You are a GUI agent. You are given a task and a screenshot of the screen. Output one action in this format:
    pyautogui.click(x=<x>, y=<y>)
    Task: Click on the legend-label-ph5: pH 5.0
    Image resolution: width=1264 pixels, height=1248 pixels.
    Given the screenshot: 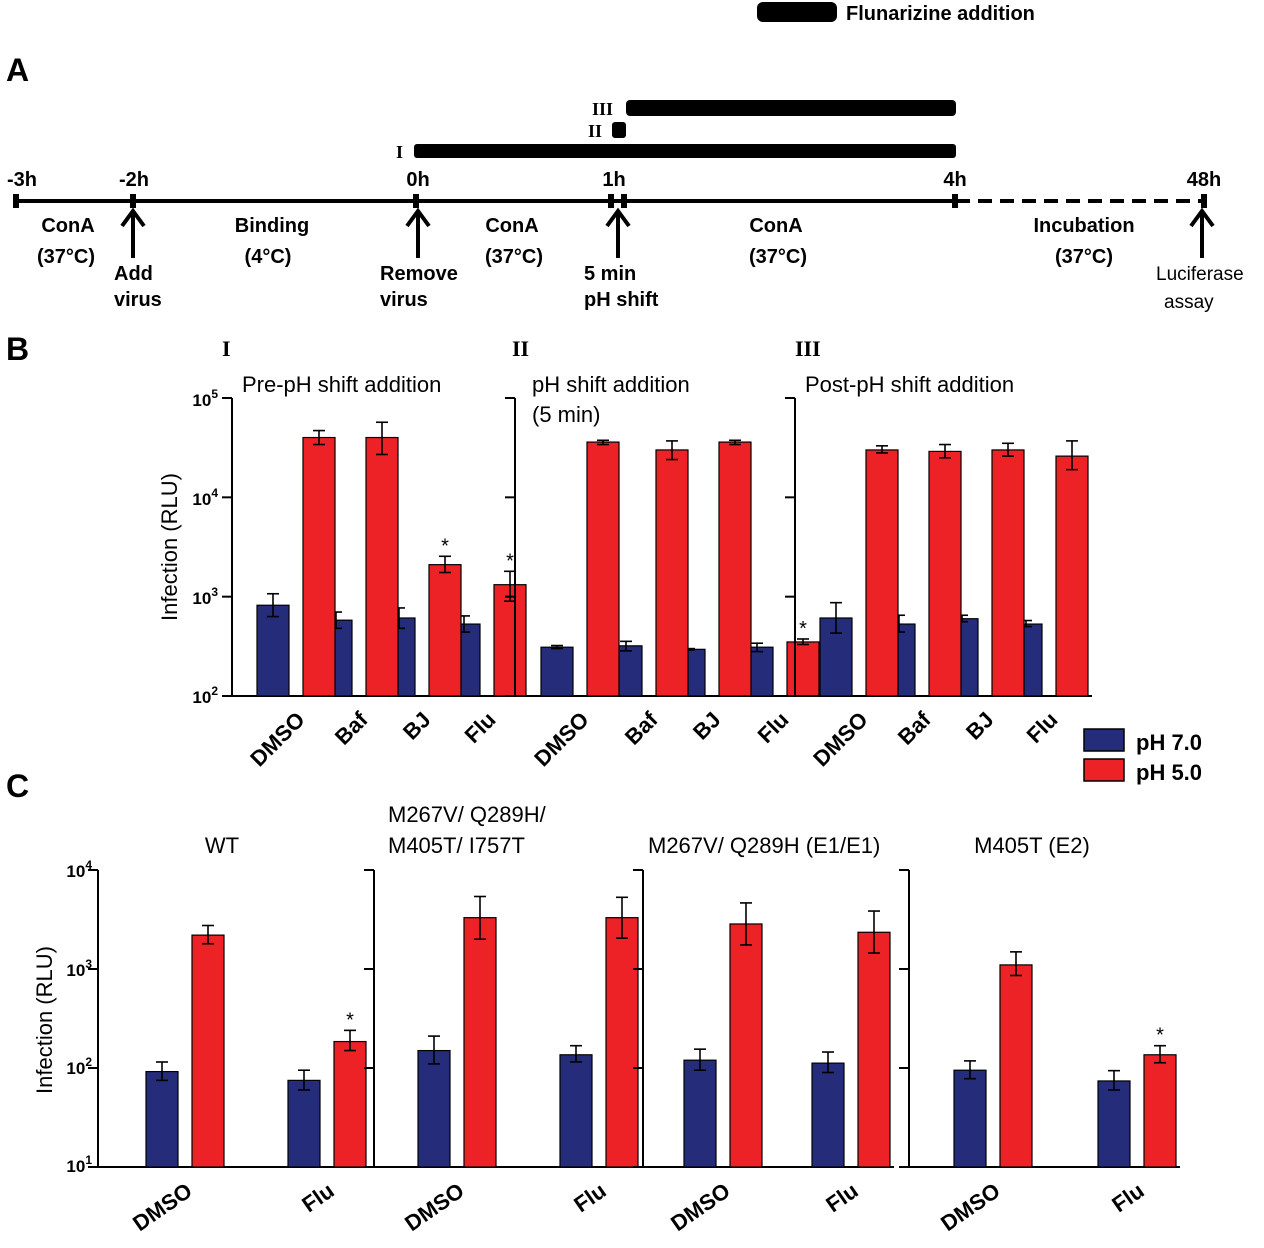 What is the action you would take?
    pyautogui.click(x=1169, y=772)
    